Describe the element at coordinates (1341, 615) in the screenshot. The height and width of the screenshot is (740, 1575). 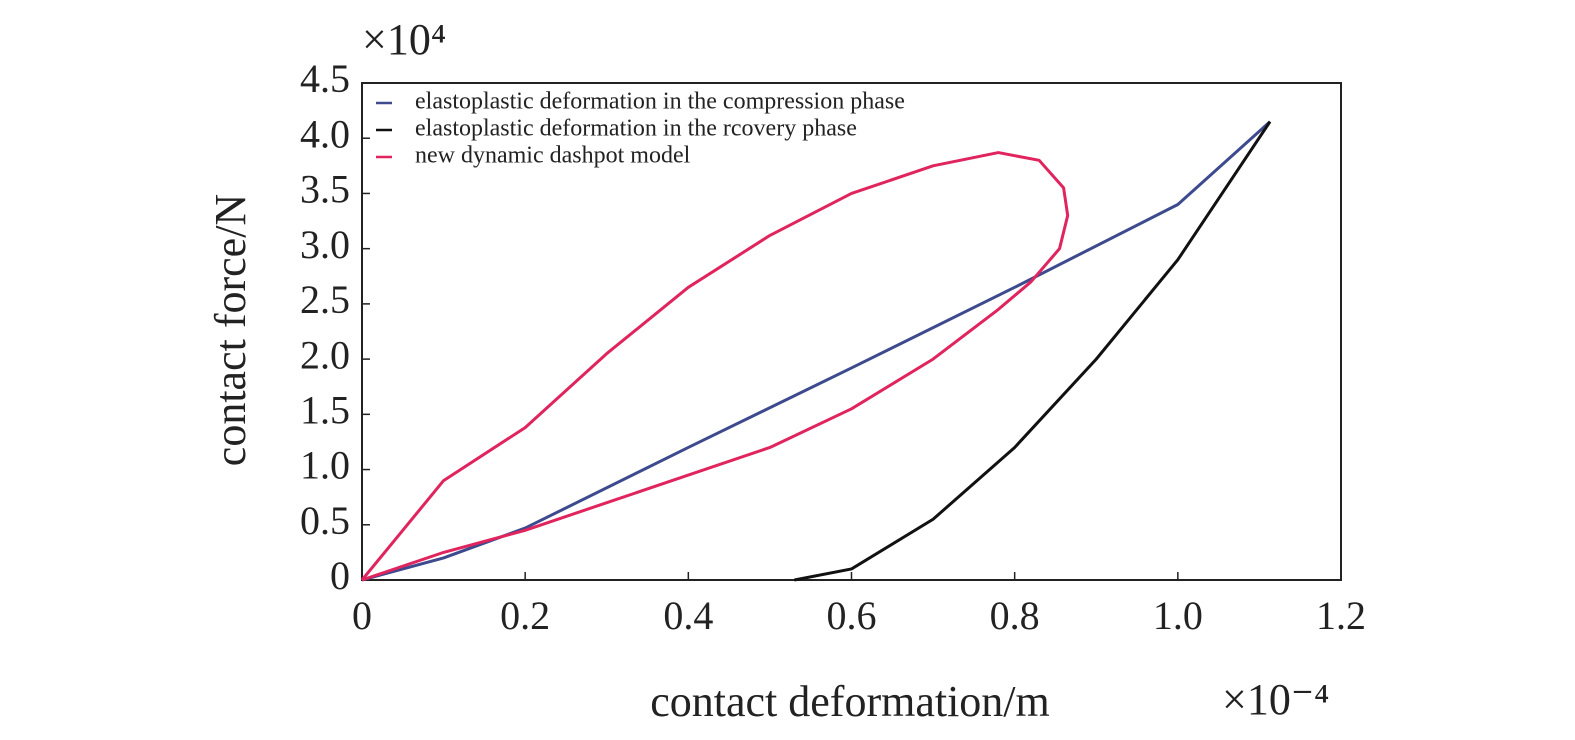
I see `x-tick-label: 1.2` at that location.